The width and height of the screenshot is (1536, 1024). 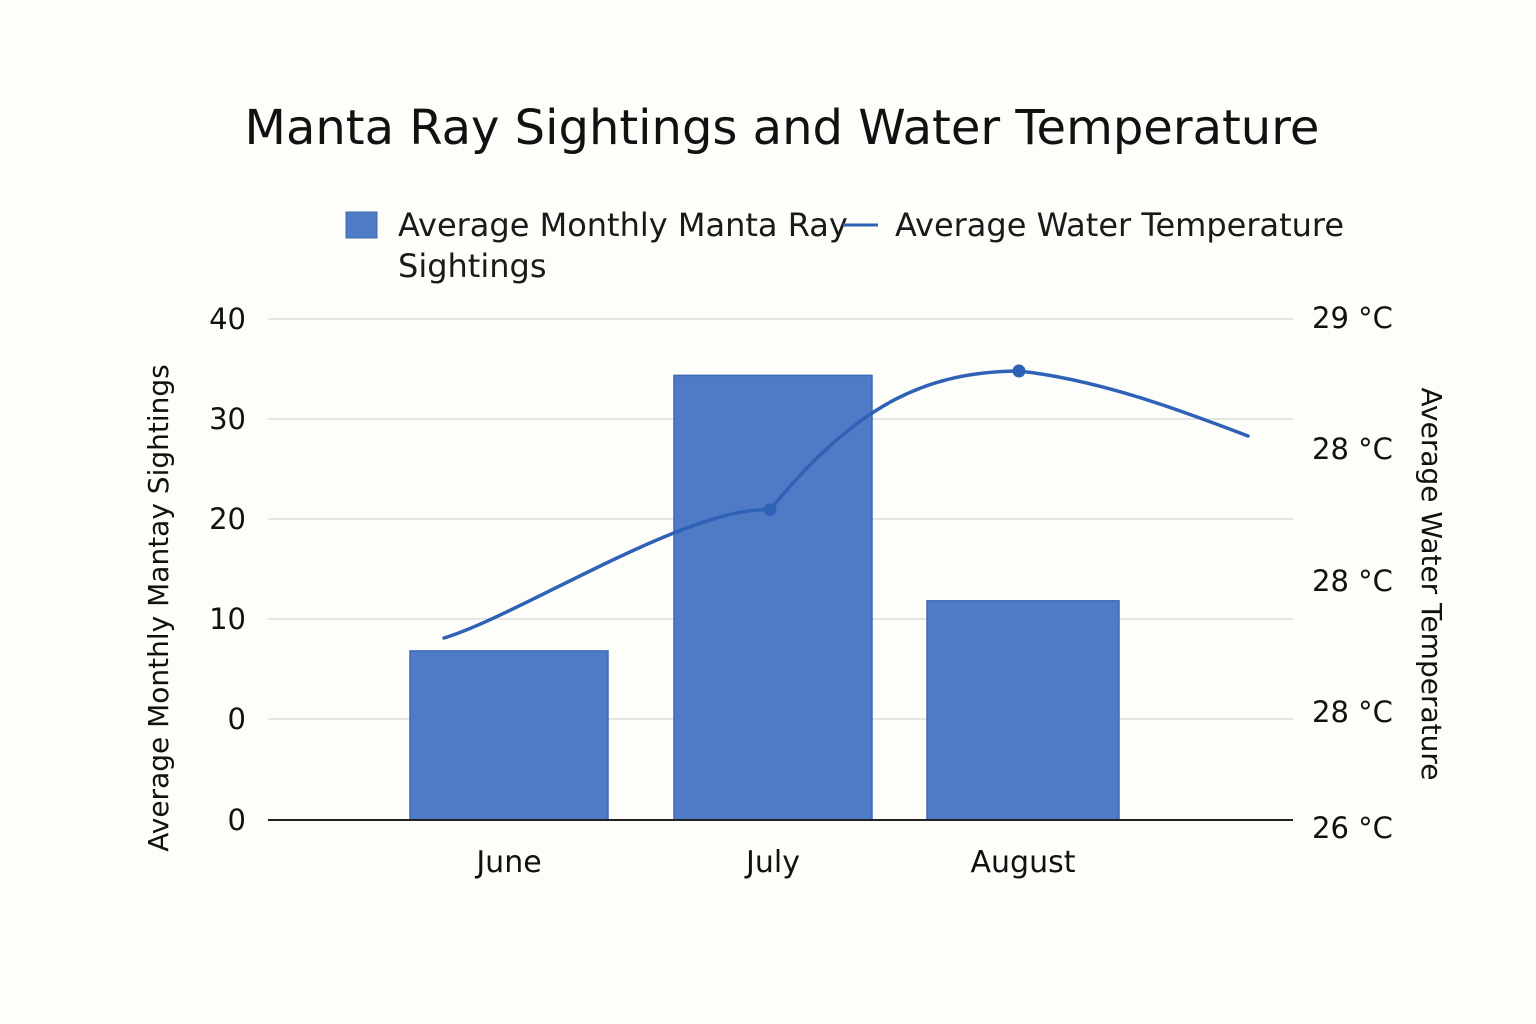 What do you see at coordinates (1352, 828) in the screenshot?
I see `right-tick-label: 26 °C` at bounding box center [1352, 828].